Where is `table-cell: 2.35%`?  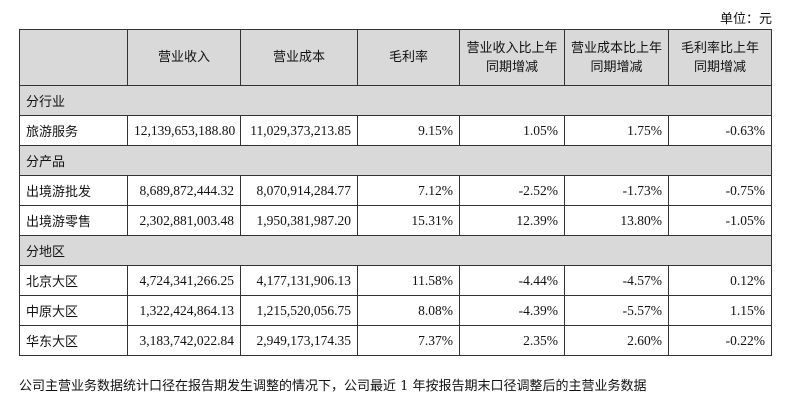 table-cell: 2.35% is located at coordinates (512, 340).